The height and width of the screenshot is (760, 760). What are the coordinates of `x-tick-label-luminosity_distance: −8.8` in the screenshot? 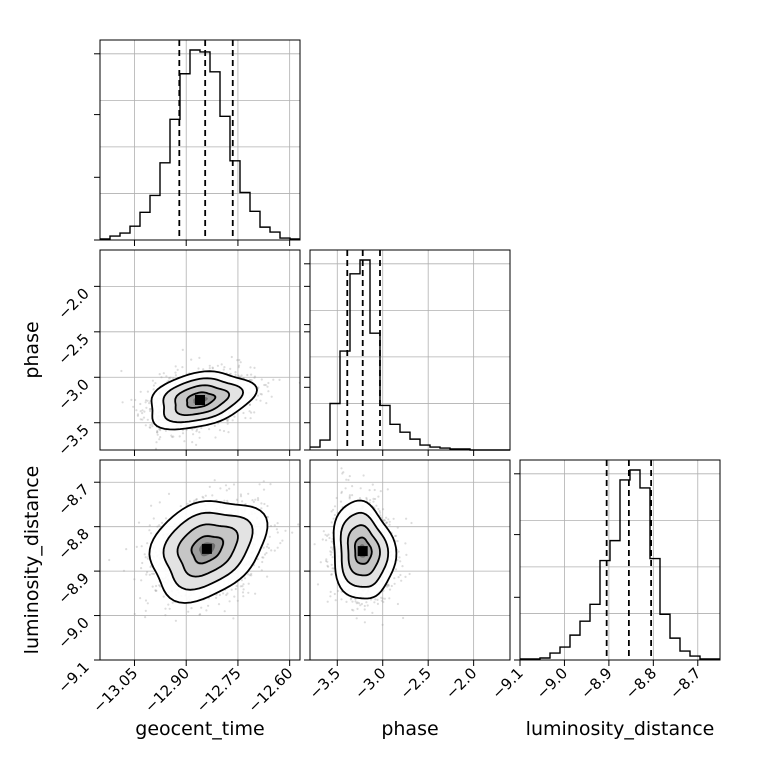 It's located at (641, 683).